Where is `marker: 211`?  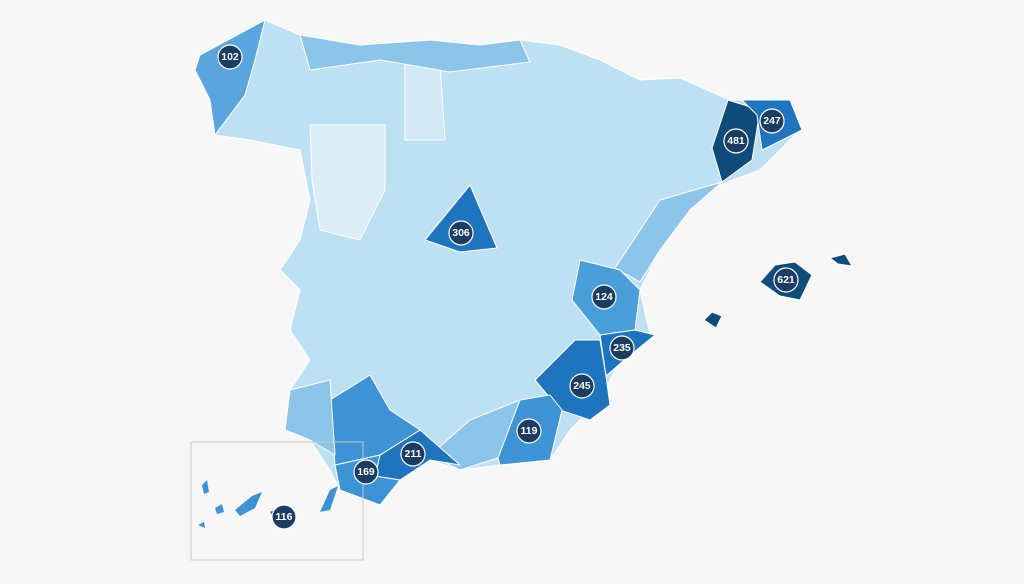 marker: 211 is located at coordinates (413, 454).